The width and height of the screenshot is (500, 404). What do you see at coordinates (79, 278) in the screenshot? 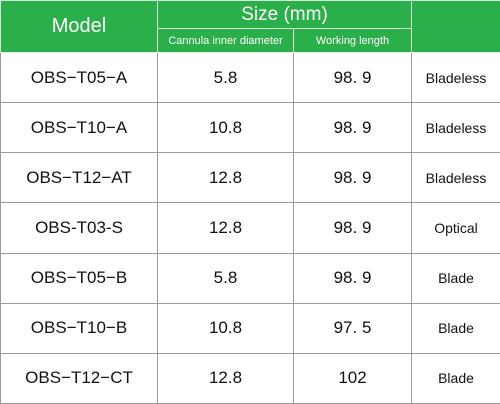
I see `table-cell: OBS−T05−B` at bounding box center [79, 278].